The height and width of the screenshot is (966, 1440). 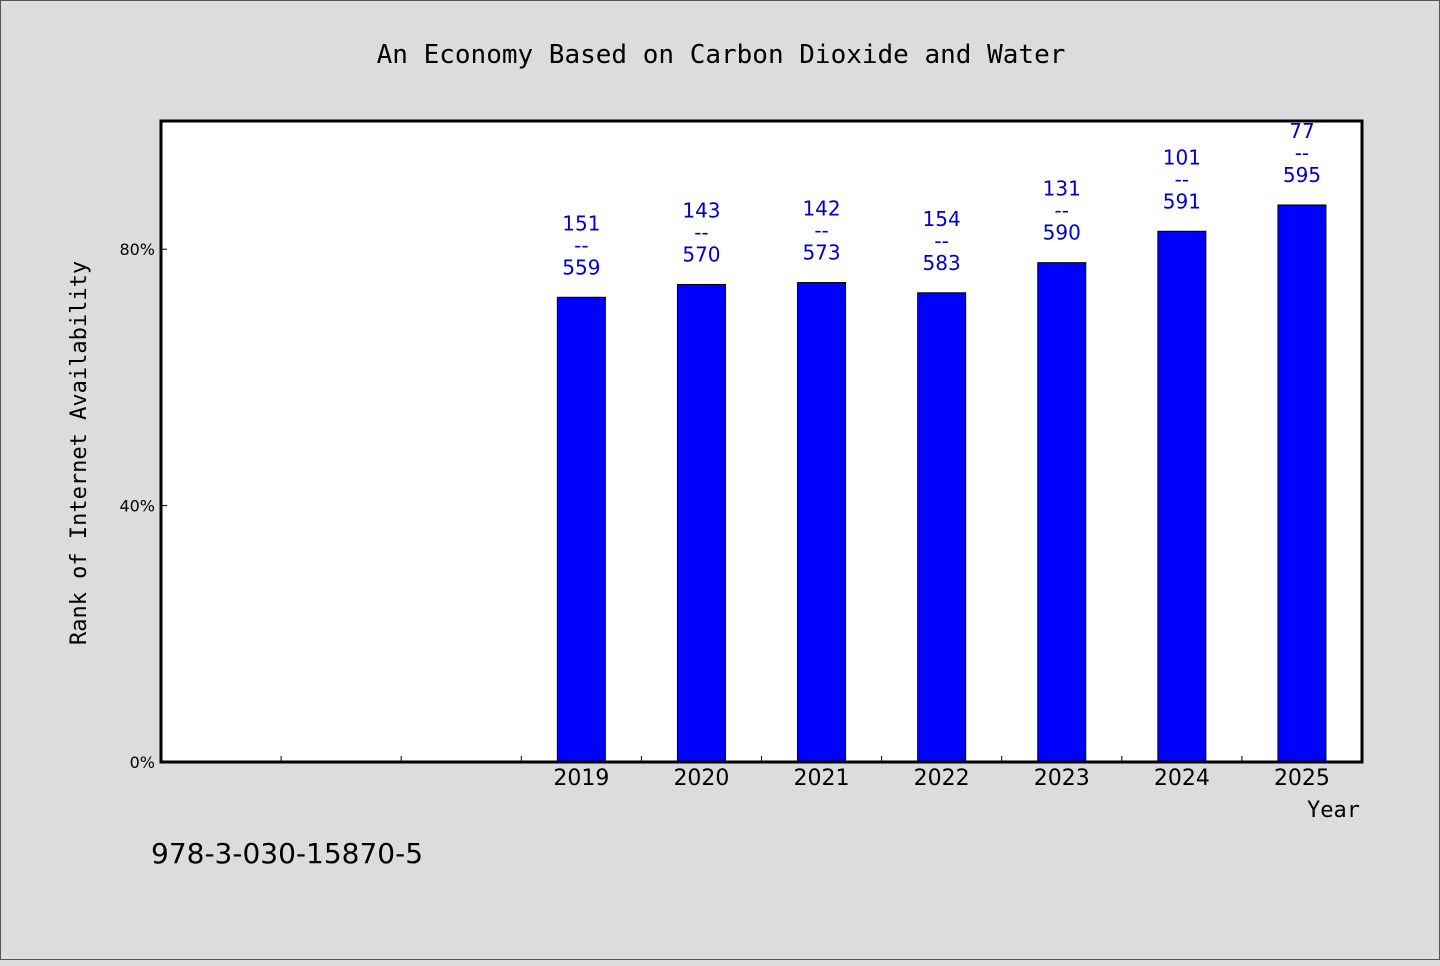 What do you see at coordinates (1182, 157) in the screenshot?
I see `bar-data-label: 101` at bounding box center [1182, 157].